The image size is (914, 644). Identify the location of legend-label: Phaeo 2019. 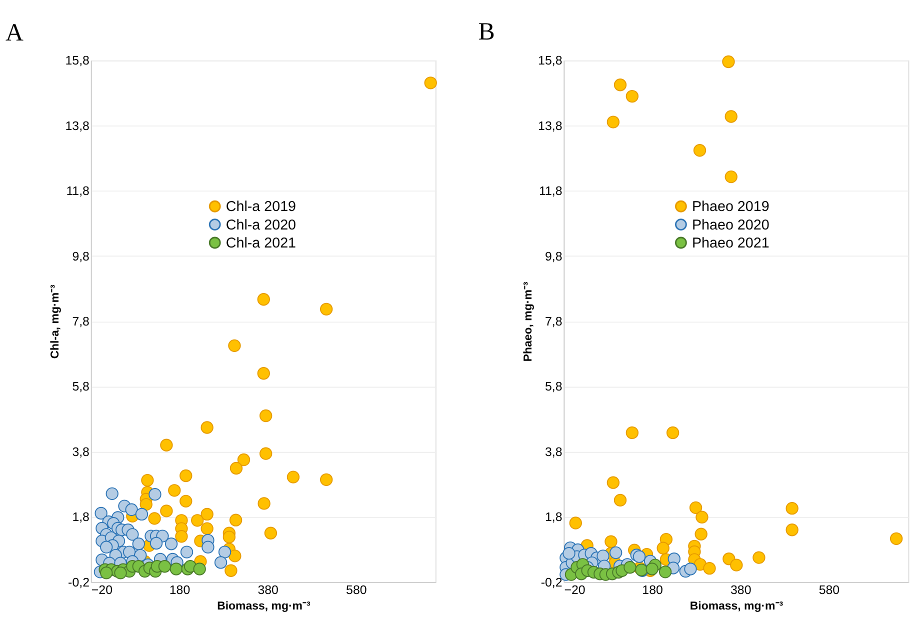
(731, 207).